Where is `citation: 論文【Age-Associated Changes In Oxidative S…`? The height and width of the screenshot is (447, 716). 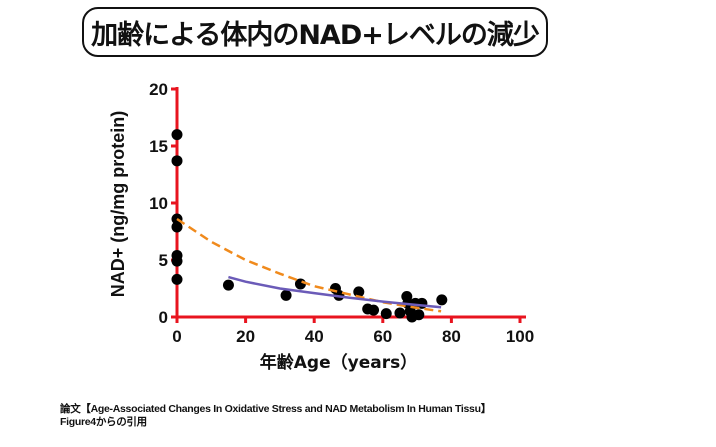
citation: 論文【Age-Associated Changes In Oxidative S… is located at coordinates (275, 416).